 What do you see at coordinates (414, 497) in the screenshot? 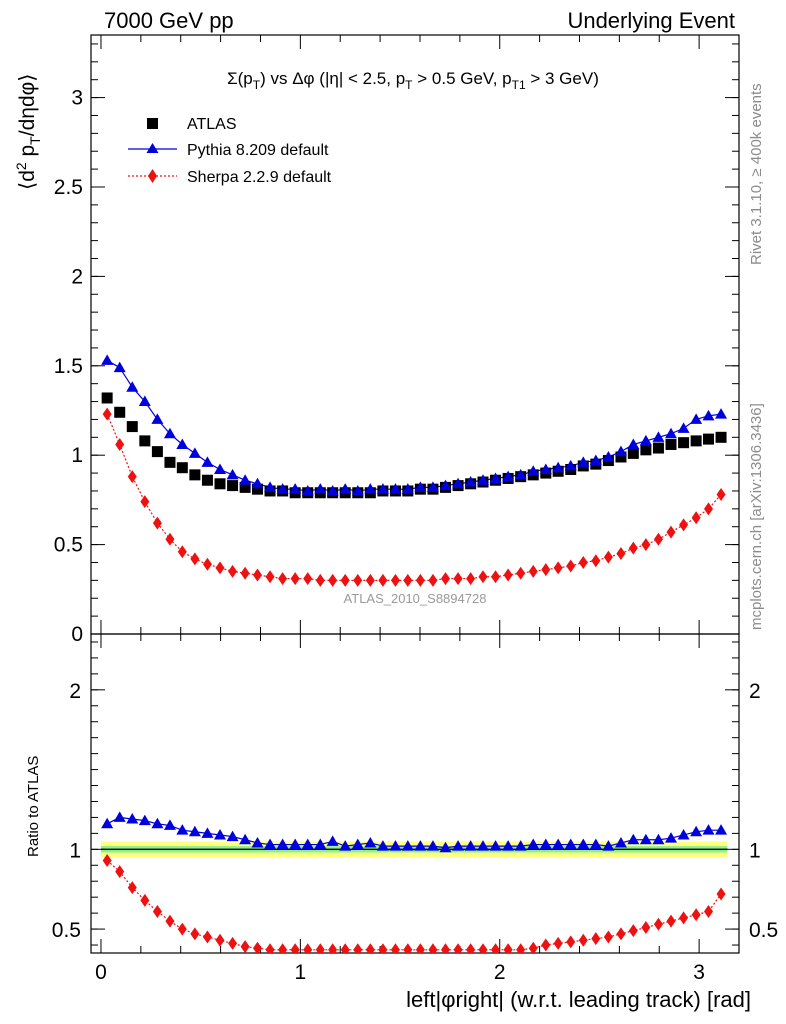
I see `sherpa-line` at bounding box center [414, 497].